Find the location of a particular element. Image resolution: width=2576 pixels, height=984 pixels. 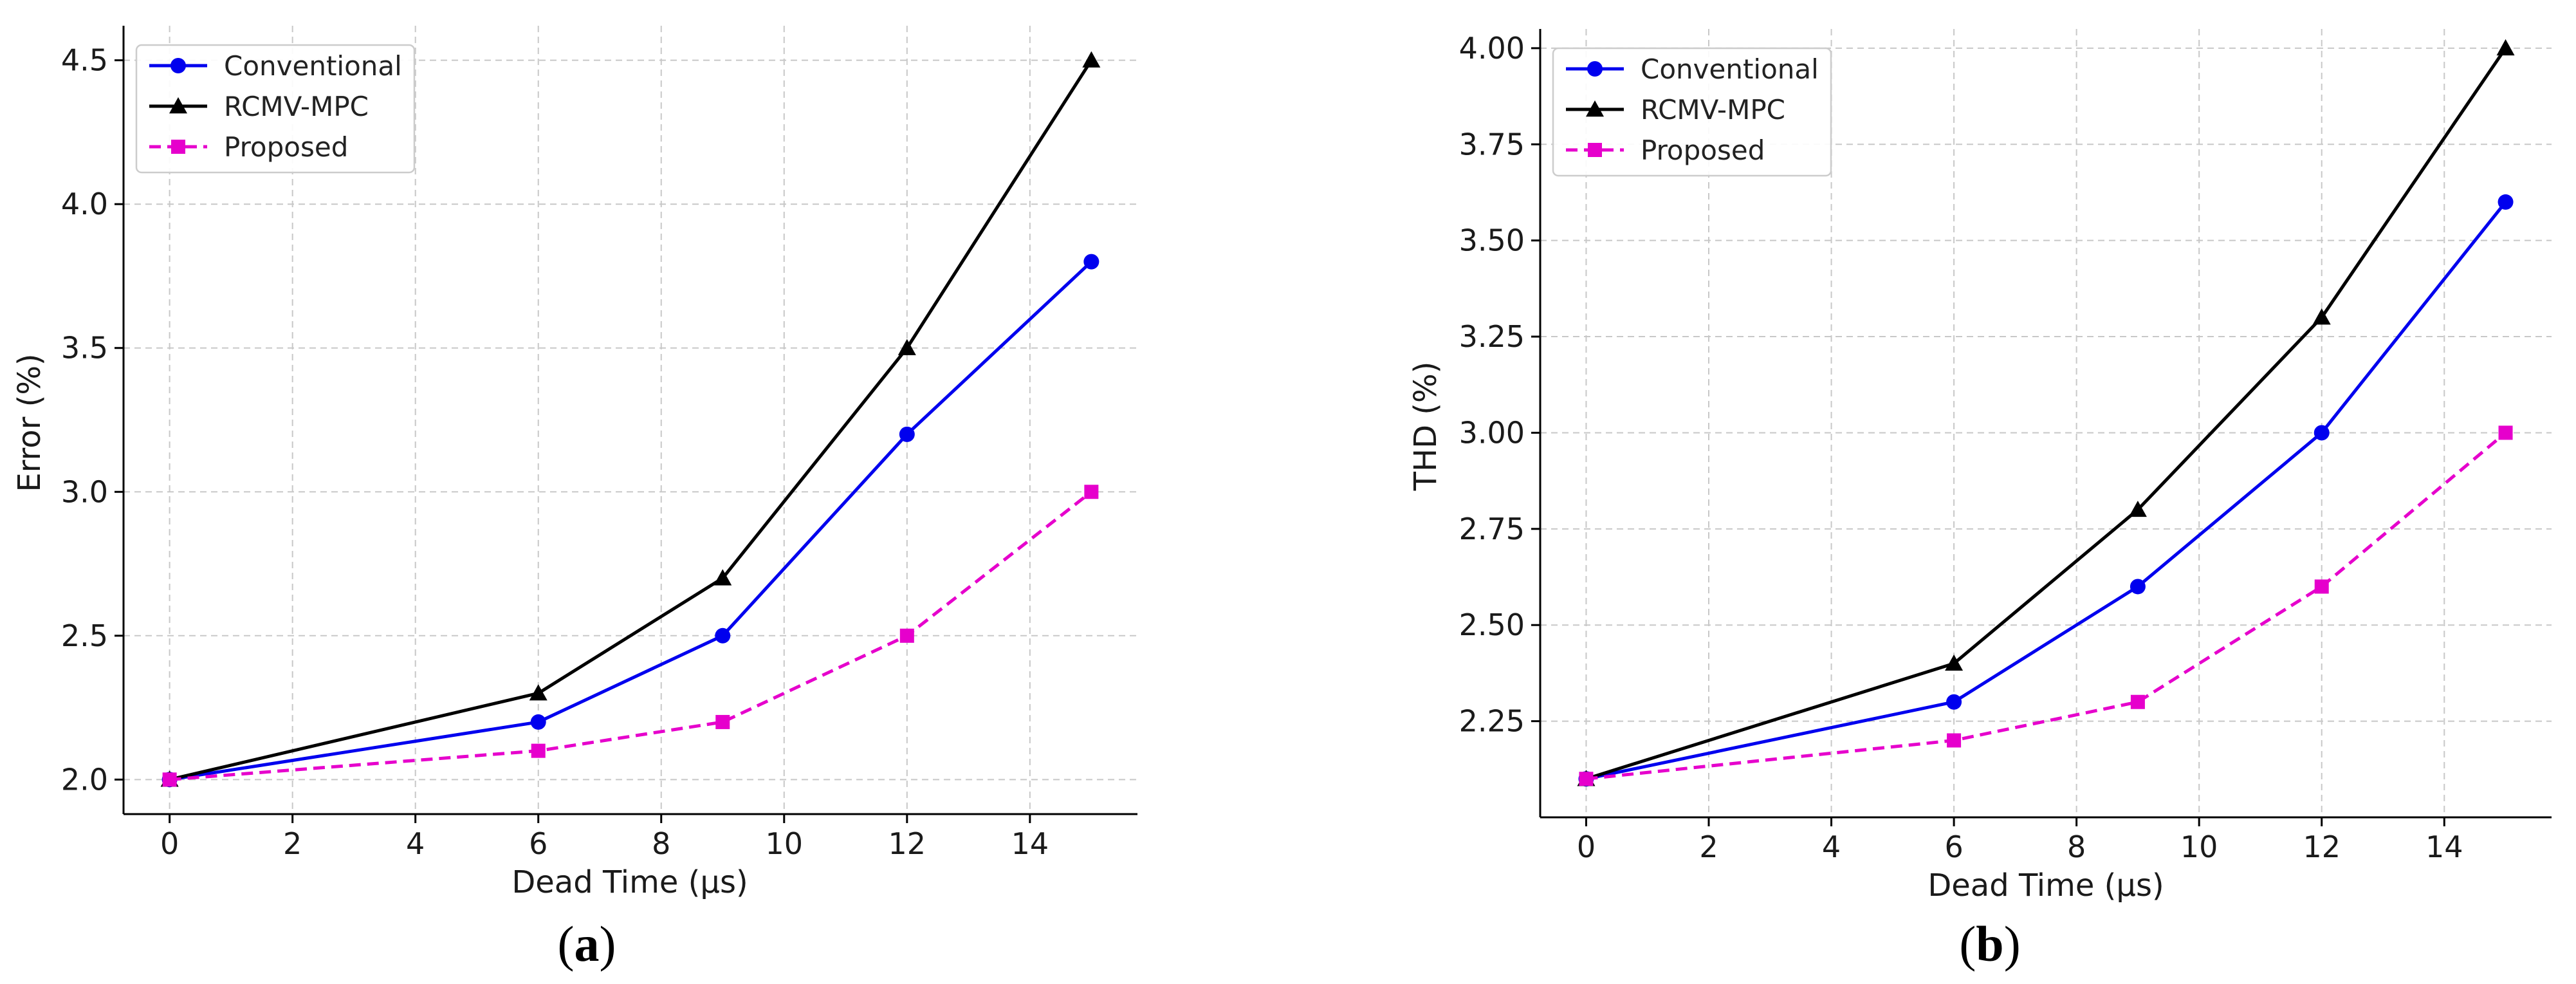

legend-b: Conventional RCMV-MPC Proposed is located at coordinates (1692, 112).